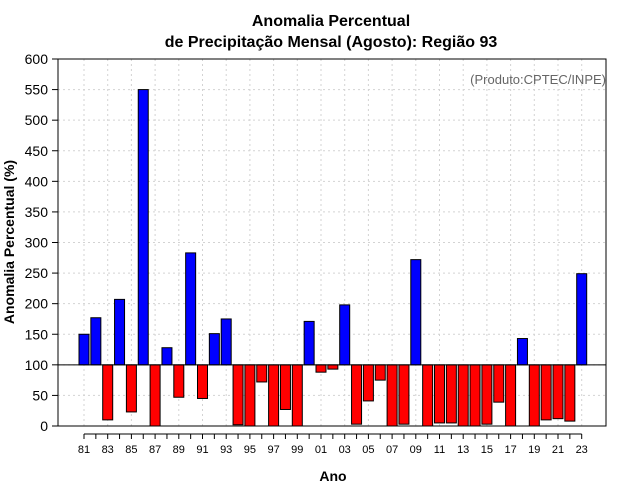 The height and width of the screenshot is (500, 640). Describe the element at coordinates (202, 450) in the screenshot. I see `x-tick-label: 91` at that location.